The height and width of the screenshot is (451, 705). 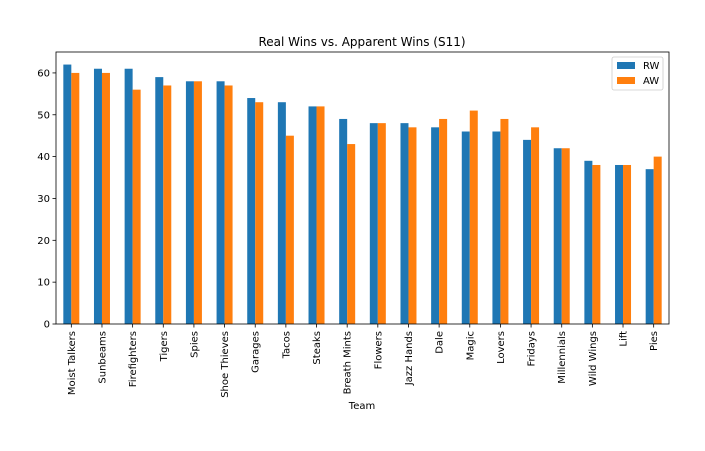 I want to click on y-axis: 0 10 20 30 40 50 60, so click(x=46, y=199).